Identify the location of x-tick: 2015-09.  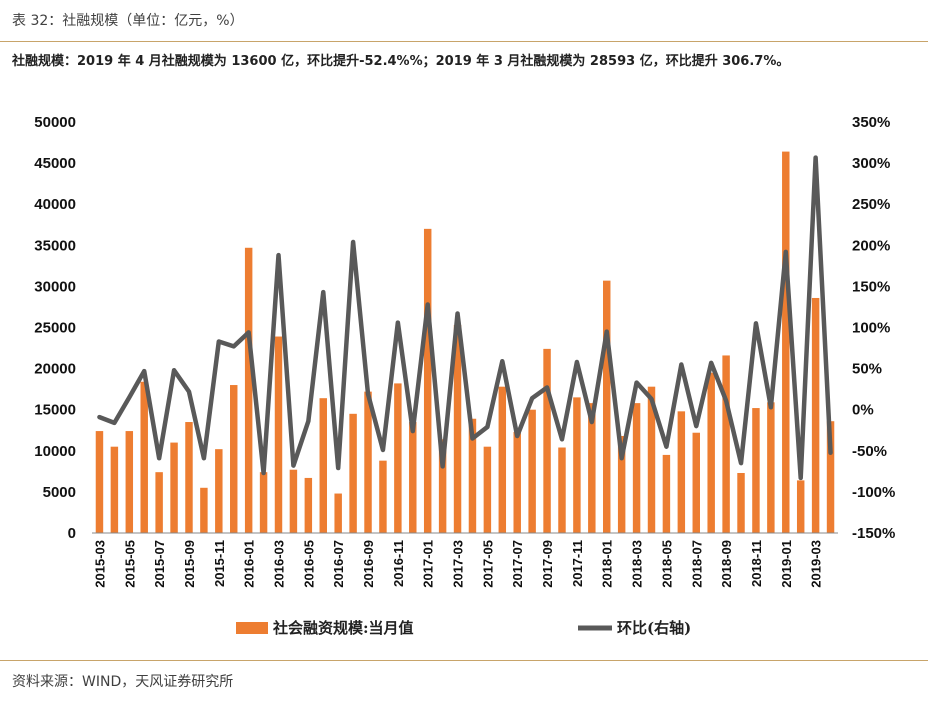
(189, 564).